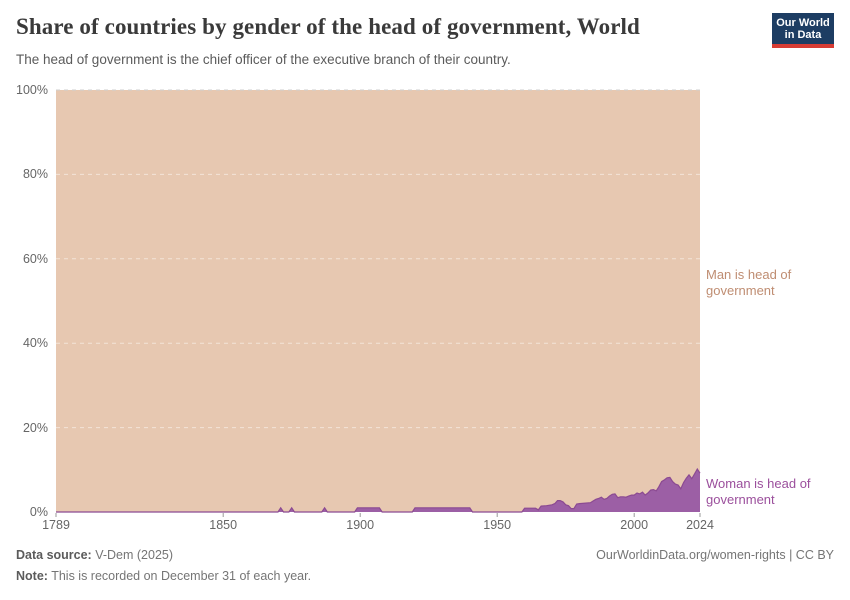 This screenshot has width=850, height=600. I want to click on data-source-value: V-Dem (2025), so click(132, 555).